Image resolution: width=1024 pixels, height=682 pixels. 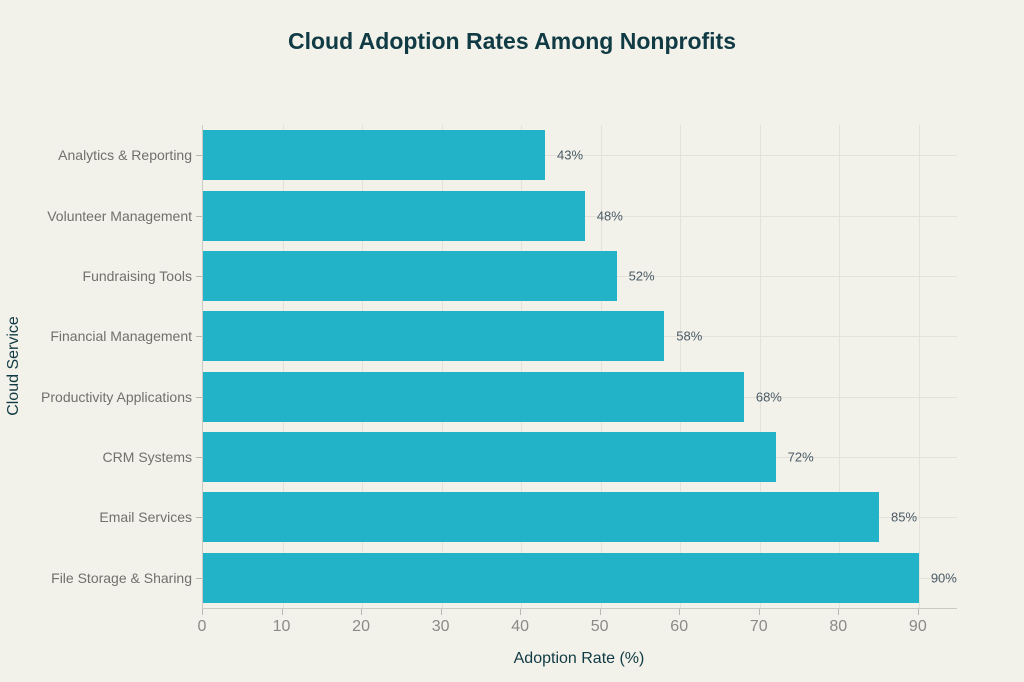 What do you see at coordinates (147, 457) in the screenshot?
I see `category-label: CRM Systems` at bounding box center [147, 457].